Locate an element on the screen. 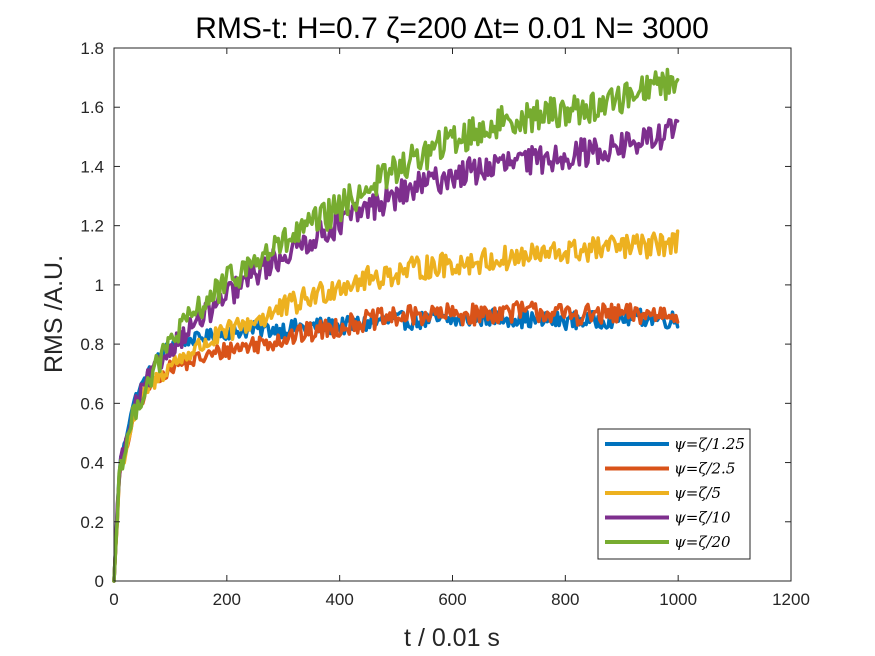 The image size is (875, 656). legend: ψ=ζ/1.25 ψ=ζ/2.5 ψ=ζ/5 ψ=ζ/10 ψ=ζ/20 is located at coordinates (674, 494).